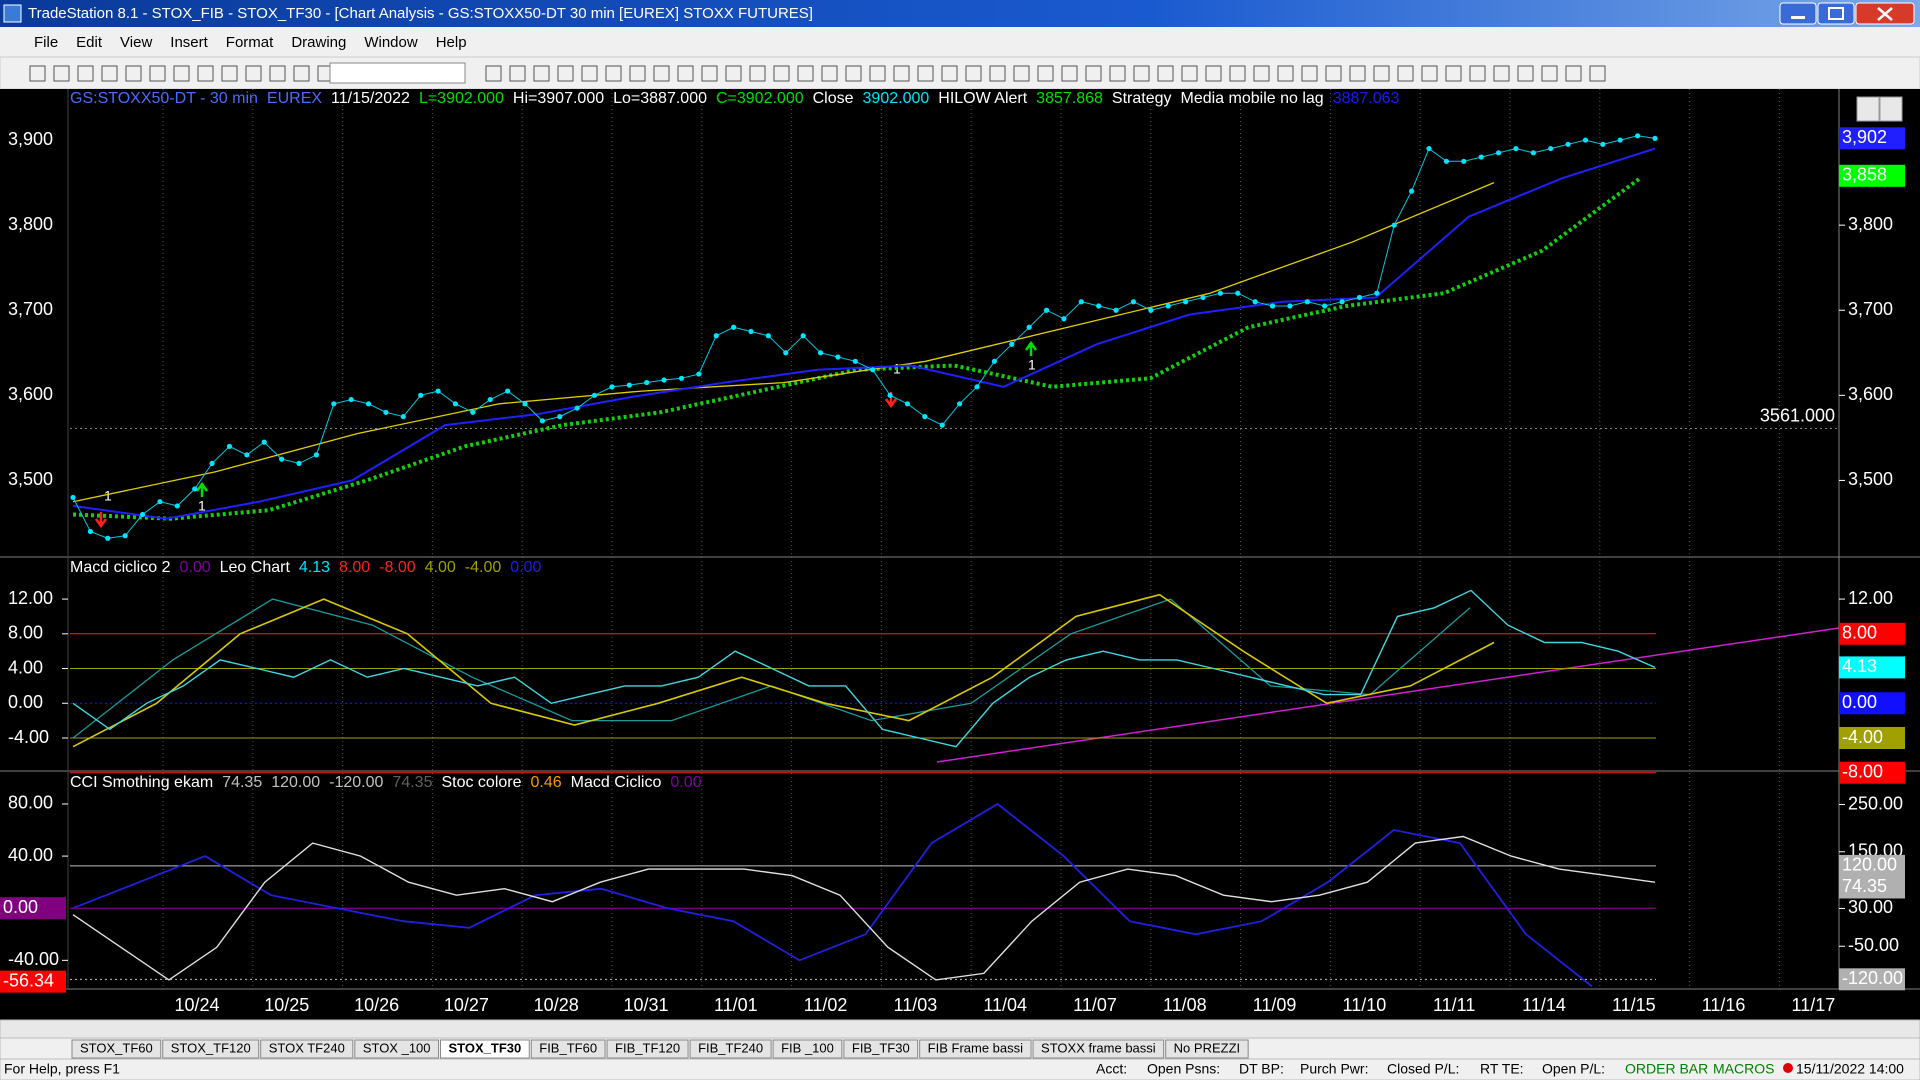 This screenshot has width=1920, height=1080. Describe the element at coordinates (89, 42) in the screenshot. I see `menu-item: Edit` at that location.